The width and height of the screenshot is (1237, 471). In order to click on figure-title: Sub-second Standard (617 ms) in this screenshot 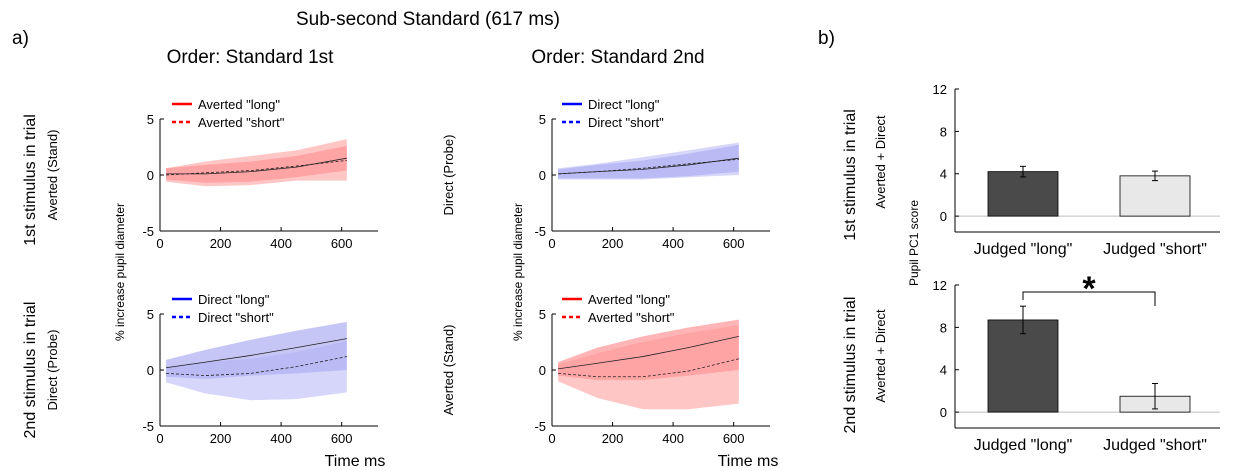, I will do `click(428, 19)`.